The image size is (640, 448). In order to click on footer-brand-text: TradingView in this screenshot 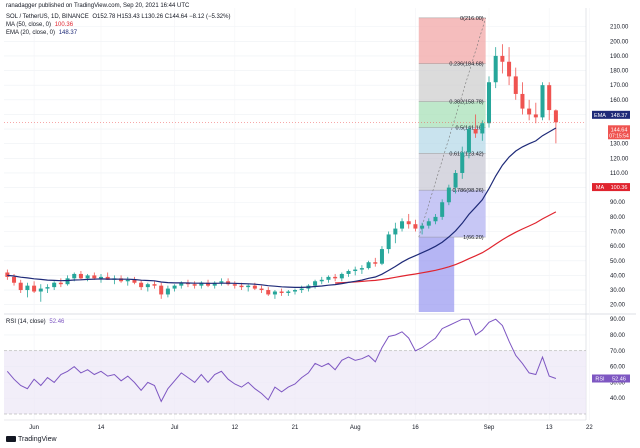, I will do `click(37, 439)`.